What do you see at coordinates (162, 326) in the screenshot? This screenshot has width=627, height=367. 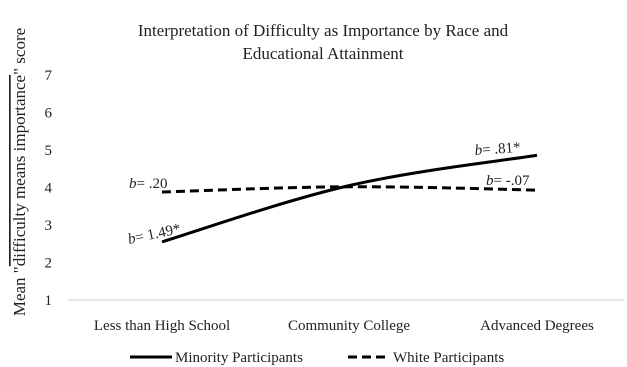 I see `x-category-label: Less than High School` at bounding box center [162, 326].